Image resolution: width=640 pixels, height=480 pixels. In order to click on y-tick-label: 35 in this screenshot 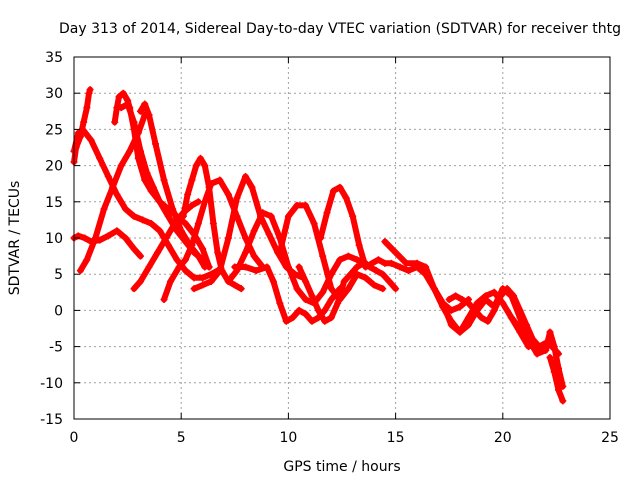, I will do `click(54, 58)`.